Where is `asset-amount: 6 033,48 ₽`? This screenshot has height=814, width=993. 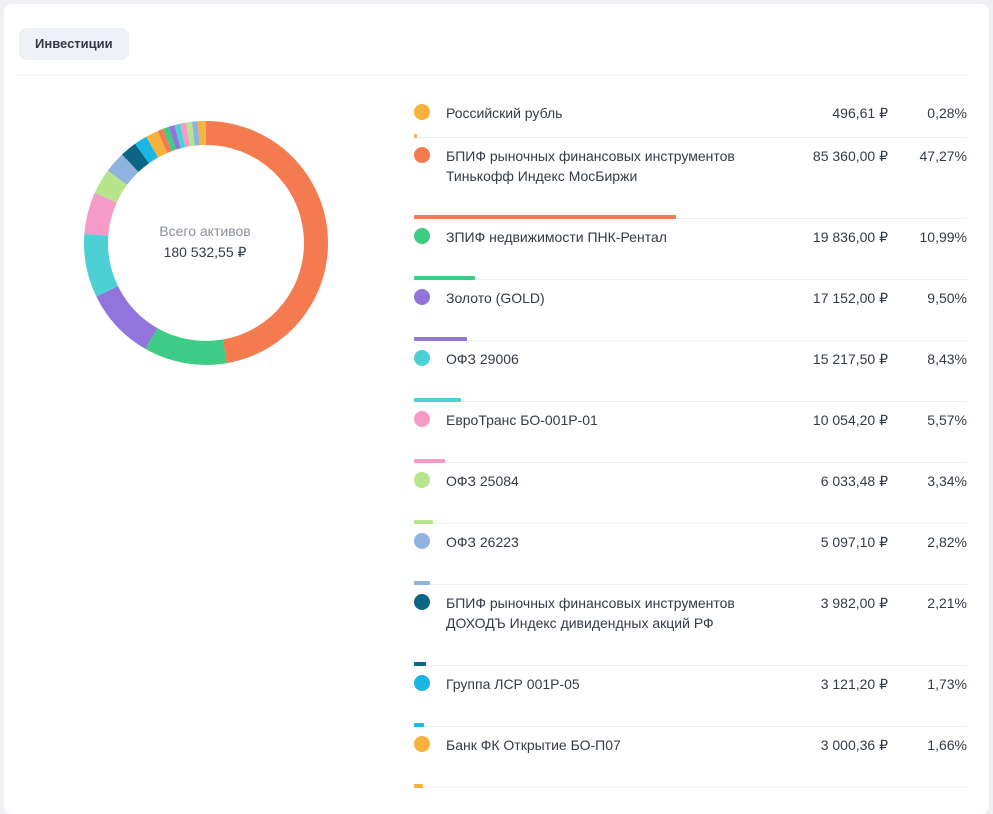 asset-amount: 6 033,48 ₽ is located at coordinates (854, 481).